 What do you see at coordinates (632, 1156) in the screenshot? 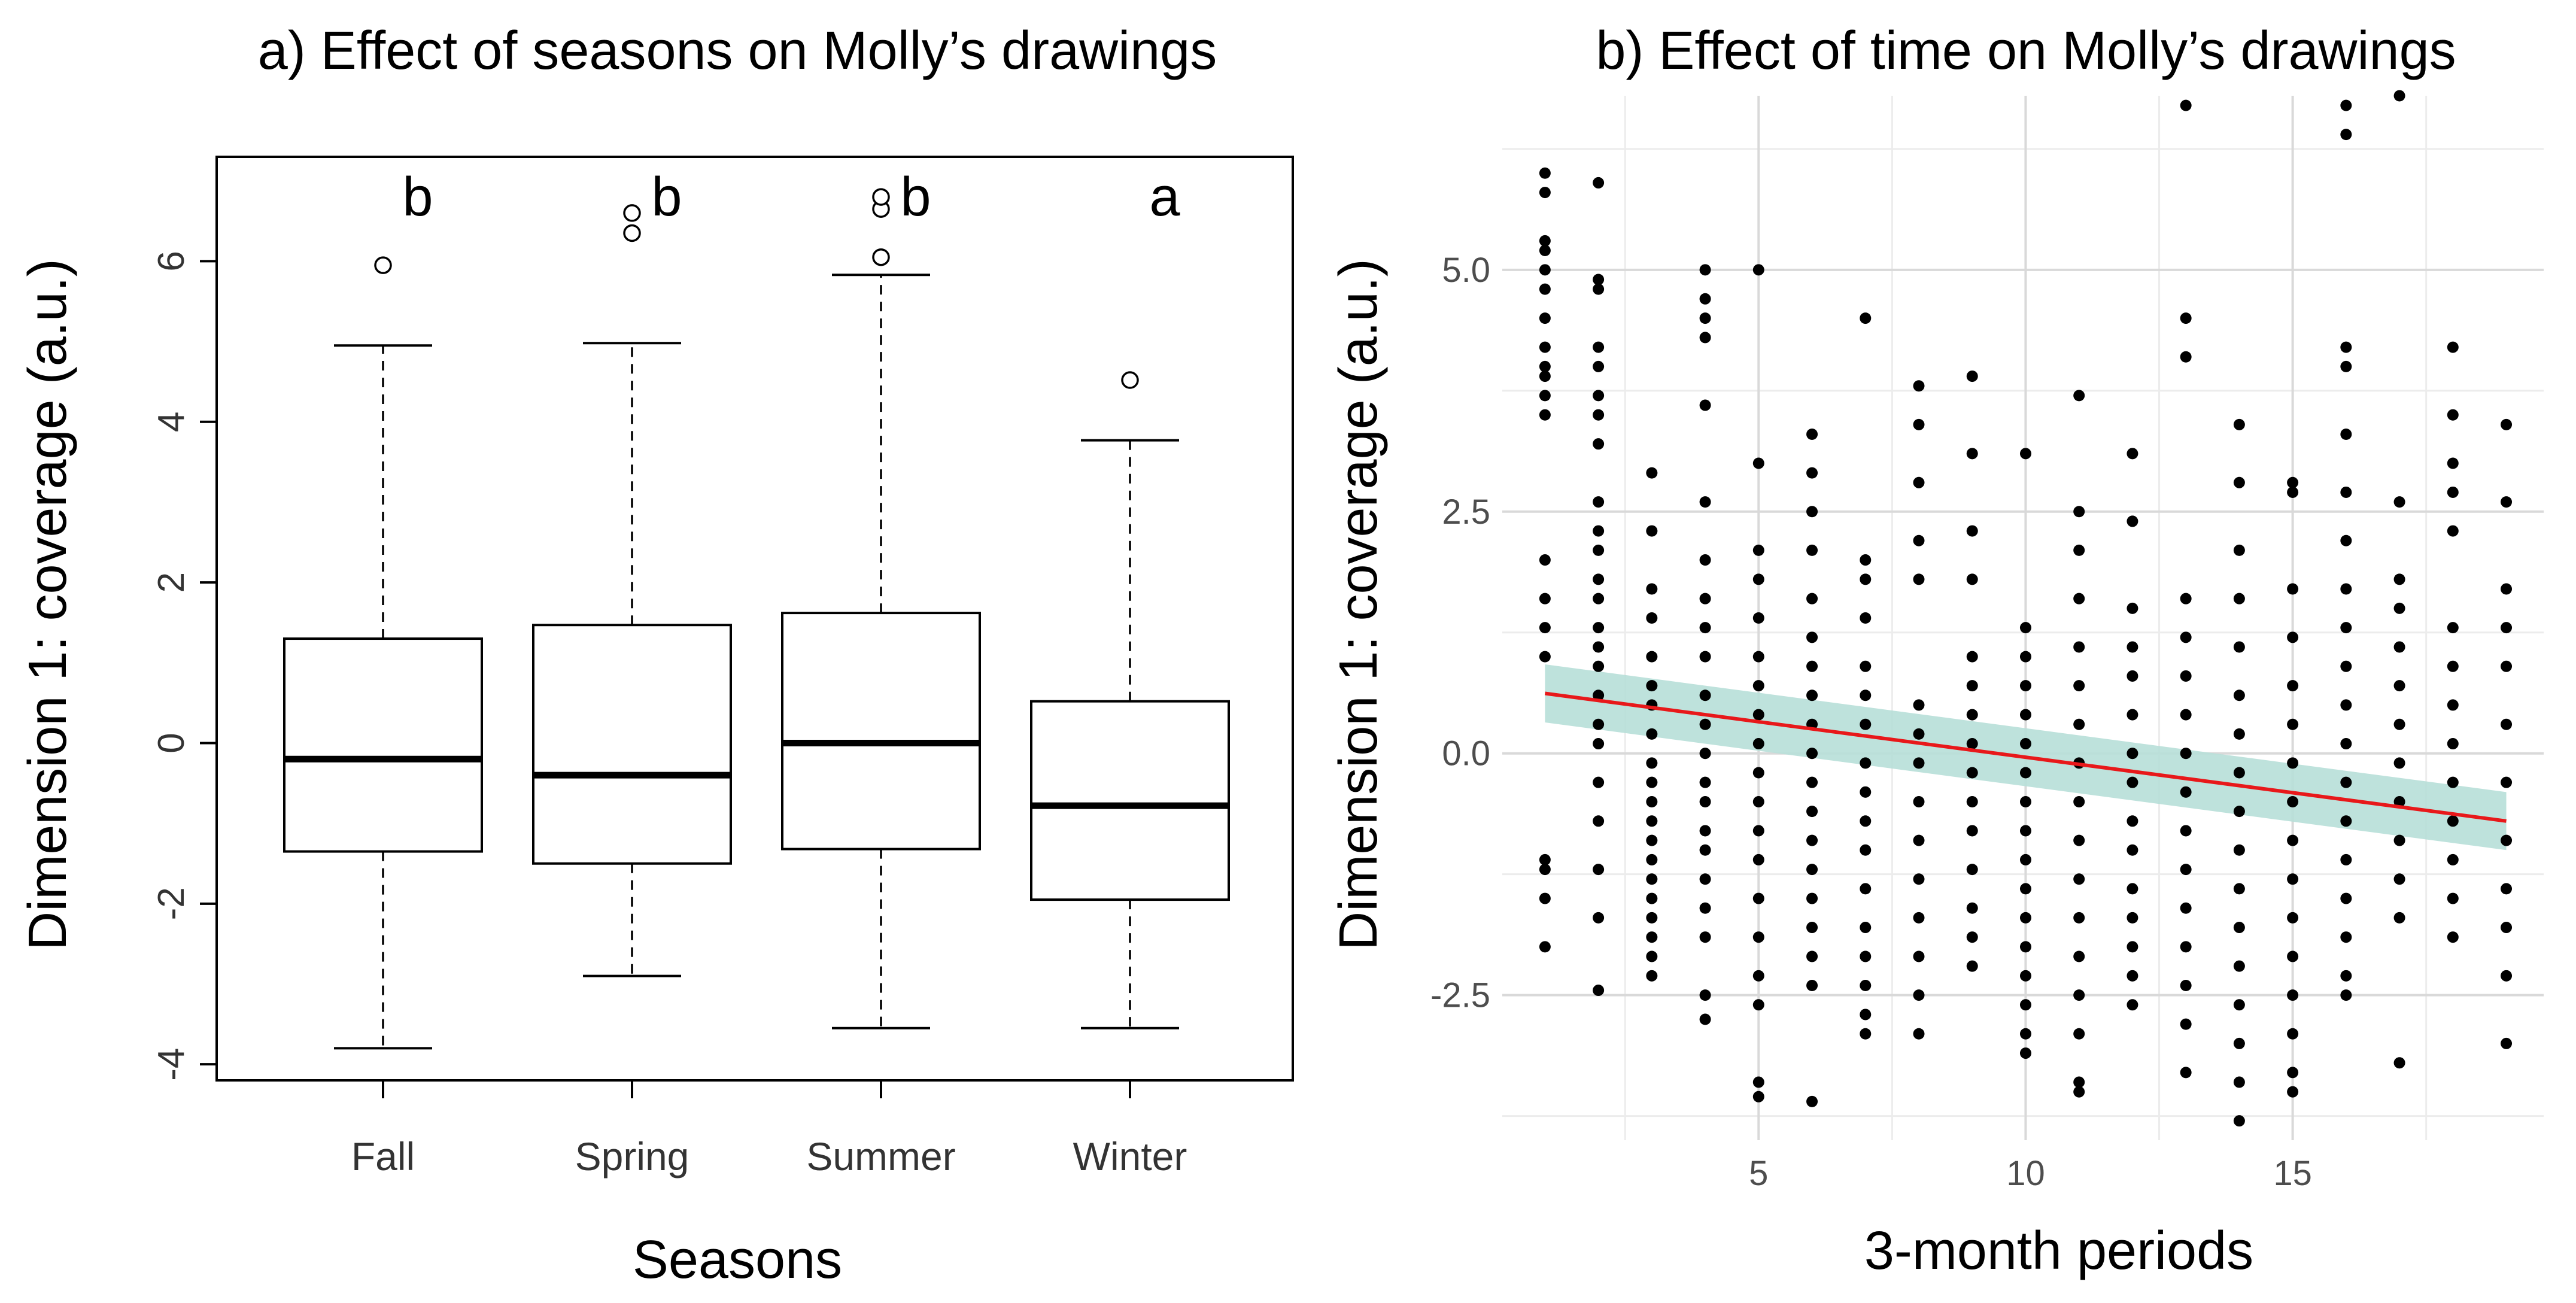
I see `x-tick-label: Spring` at bounding box center [632, 1156].